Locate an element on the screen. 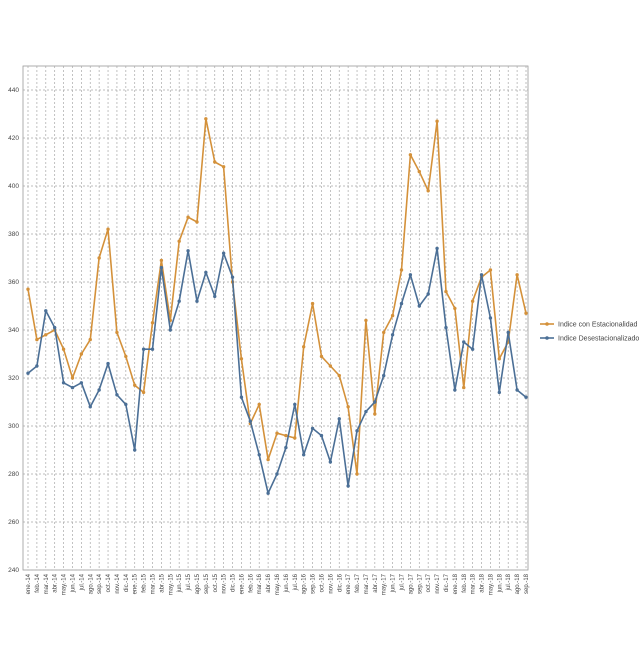 This screenshot has height=645, width=640. y-tick-label: 300 is located at coordinates (13, 426).